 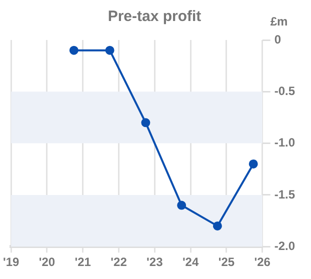 I want to click on y-tick-label: -0.5, so click(x=285, y=91).